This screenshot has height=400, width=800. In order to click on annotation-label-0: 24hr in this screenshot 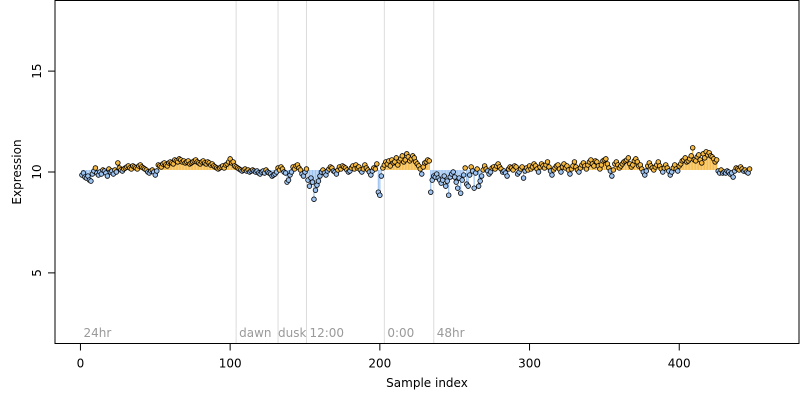, I will do `click(97, 333)`.